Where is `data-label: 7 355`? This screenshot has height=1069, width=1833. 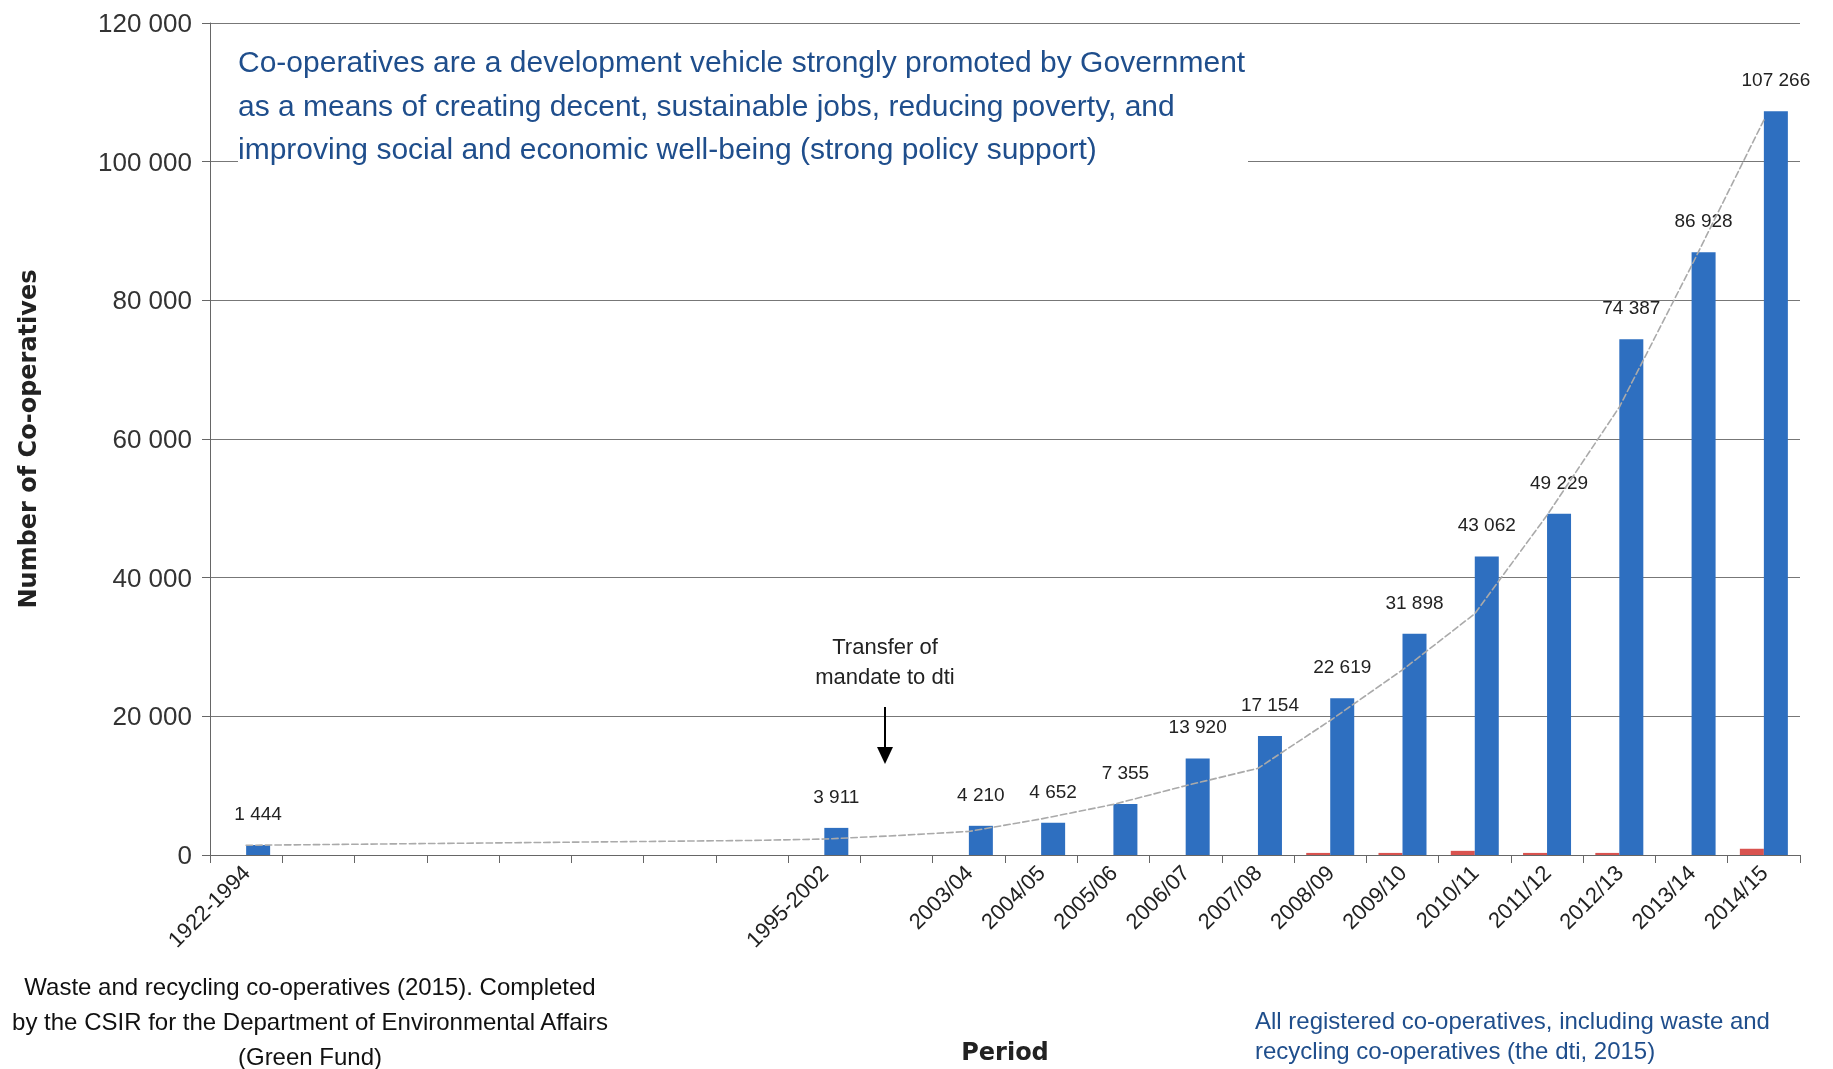 data-label: 7 355 is located at coordinates (1125, 773).